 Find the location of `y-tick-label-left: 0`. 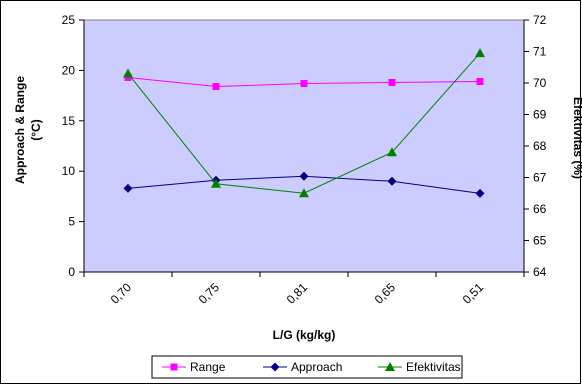

y-tick-label-left: 0 is located at coordinates (71, 272).